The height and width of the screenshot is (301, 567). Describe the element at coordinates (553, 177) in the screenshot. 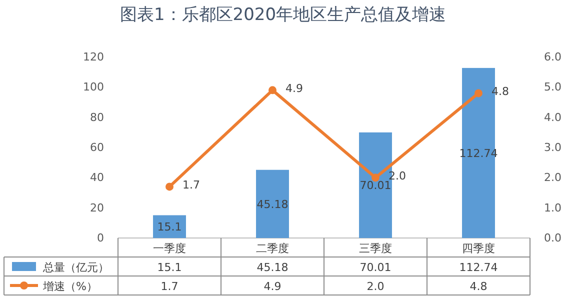

I see `y2-tick-label: 2.0` at that location.